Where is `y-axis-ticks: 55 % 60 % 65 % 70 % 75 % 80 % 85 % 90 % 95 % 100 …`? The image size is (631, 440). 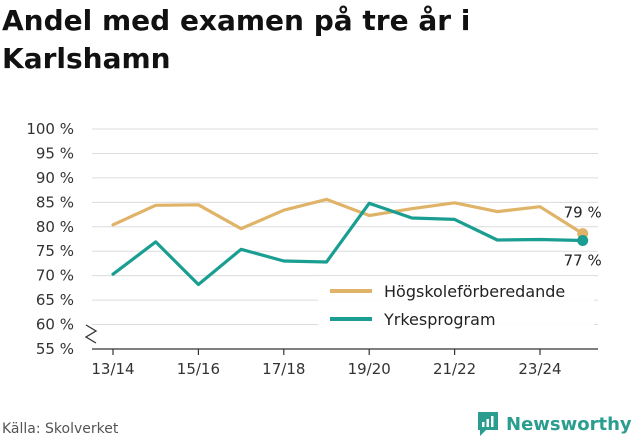
y-axis-ticks: 55 % 60 % 65 % 70 % 75 % 80 % 85 % 90 % 95 % 100 … is located at coordinates (62, 239).